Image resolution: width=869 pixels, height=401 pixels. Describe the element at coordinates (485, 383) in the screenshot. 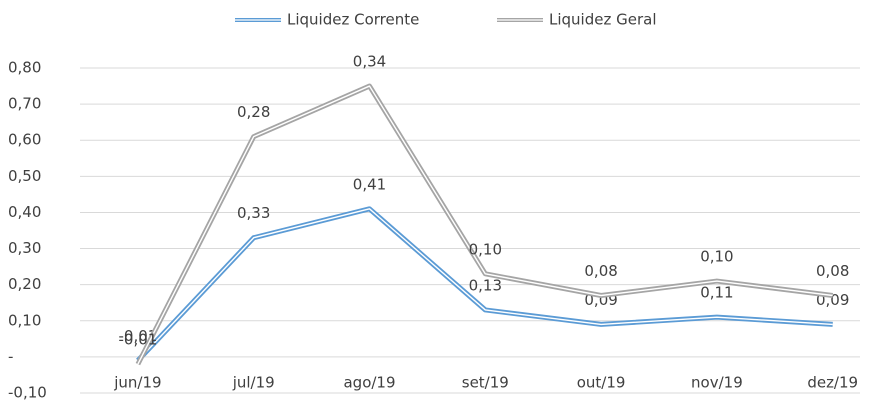

I see `x-tick-label: set/19` at that location.